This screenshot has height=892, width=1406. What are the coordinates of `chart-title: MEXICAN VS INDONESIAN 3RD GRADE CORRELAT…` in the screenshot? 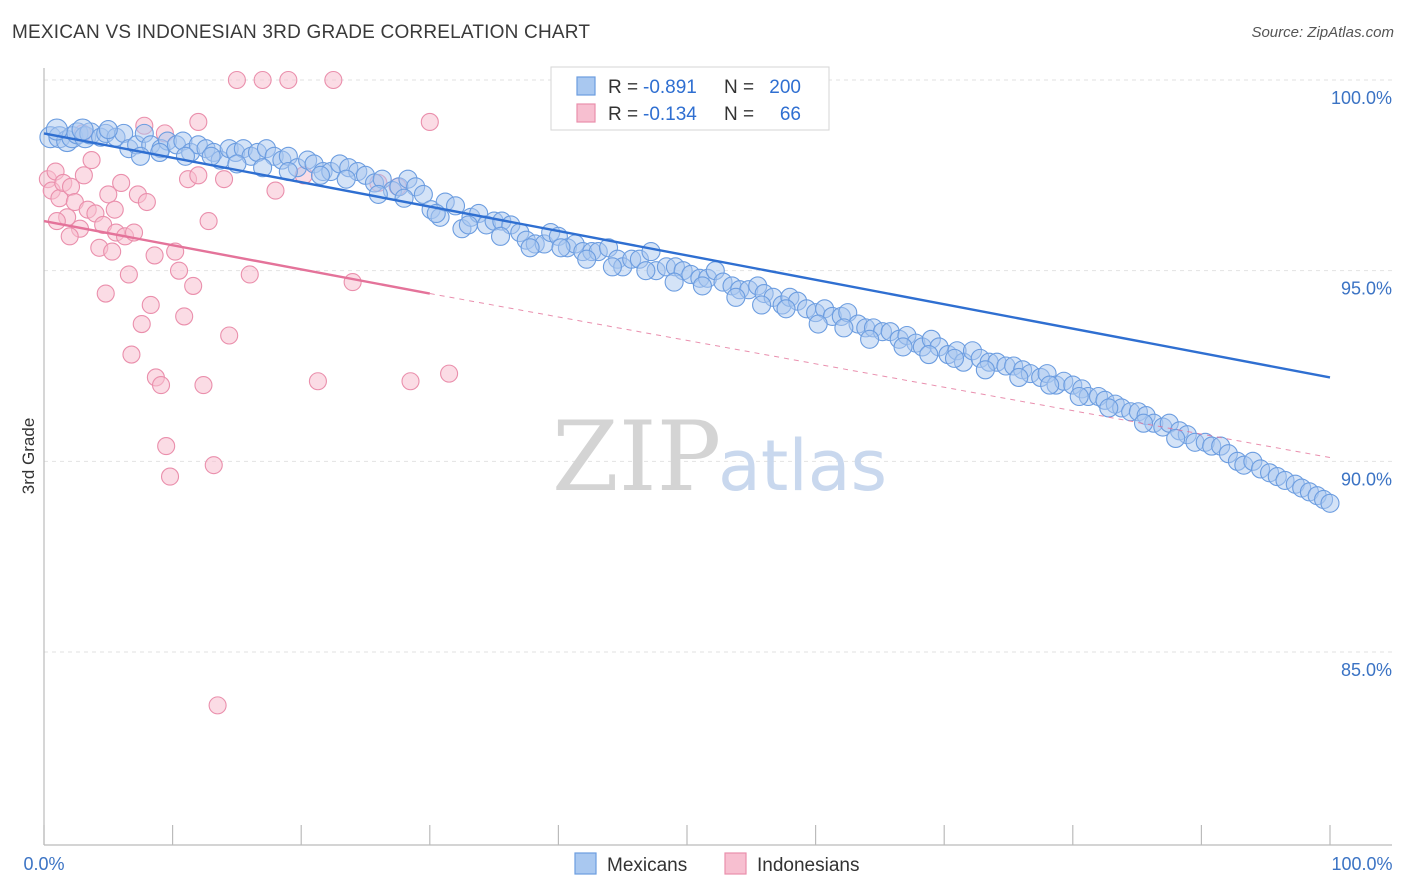 It's located at (301, 32).